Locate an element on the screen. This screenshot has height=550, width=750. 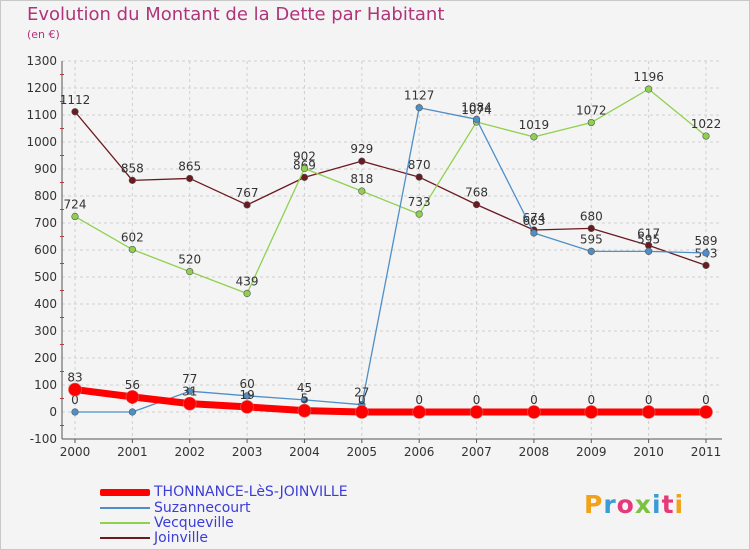
legend-label: THONNANCE-LèS-JOINVILLE is located at coordinates (251, 492).